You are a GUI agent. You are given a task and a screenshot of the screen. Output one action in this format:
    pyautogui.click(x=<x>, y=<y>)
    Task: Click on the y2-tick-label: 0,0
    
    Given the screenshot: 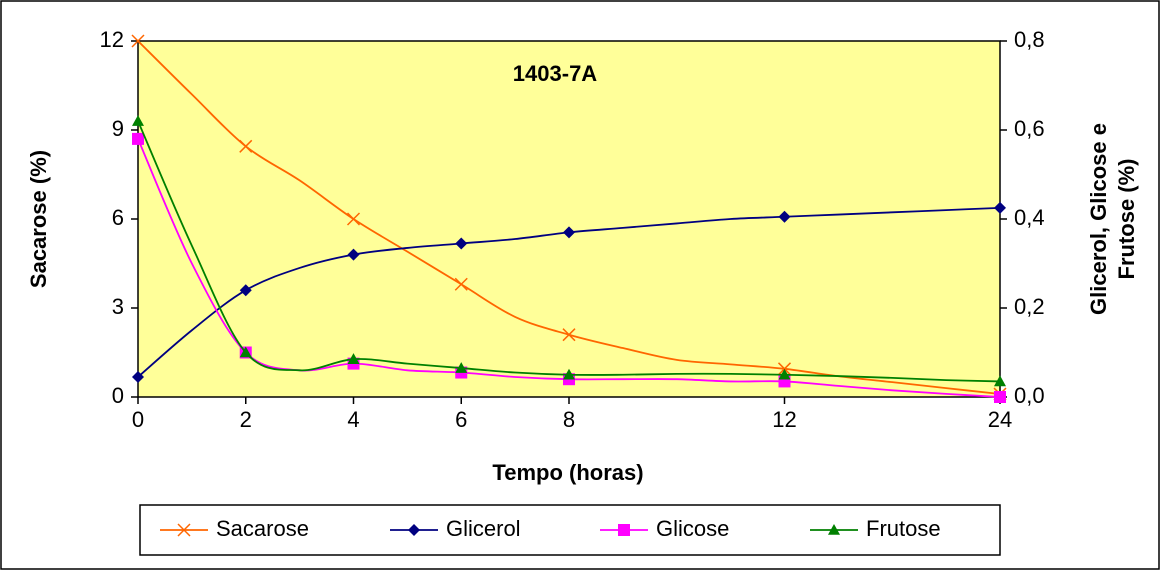 What is the action you would take?
    pyautogui.click(x=1029, y=395)
    